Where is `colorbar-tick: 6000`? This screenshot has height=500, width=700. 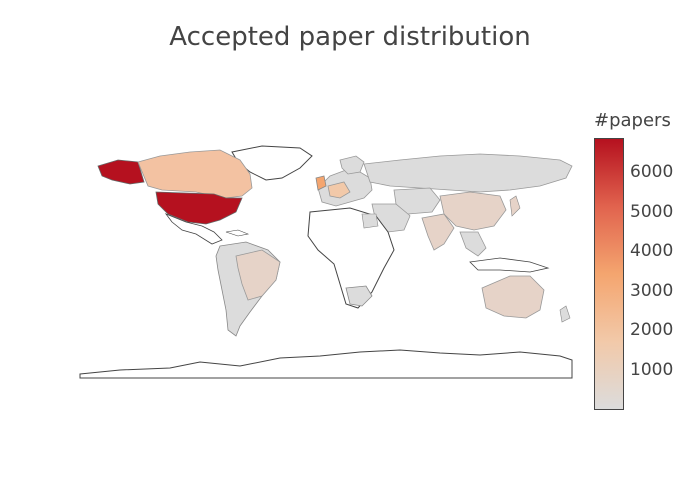 colorbar-tick: 6000 is located at coordinates (652, 172).